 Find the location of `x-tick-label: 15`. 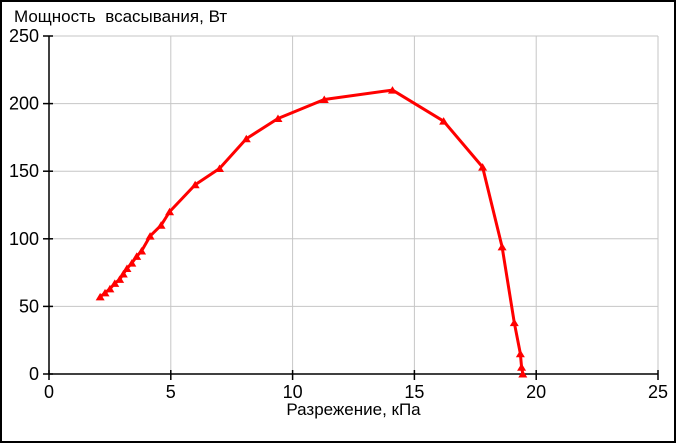

x-tick-label: 15 is located at coordinates (414, 392).